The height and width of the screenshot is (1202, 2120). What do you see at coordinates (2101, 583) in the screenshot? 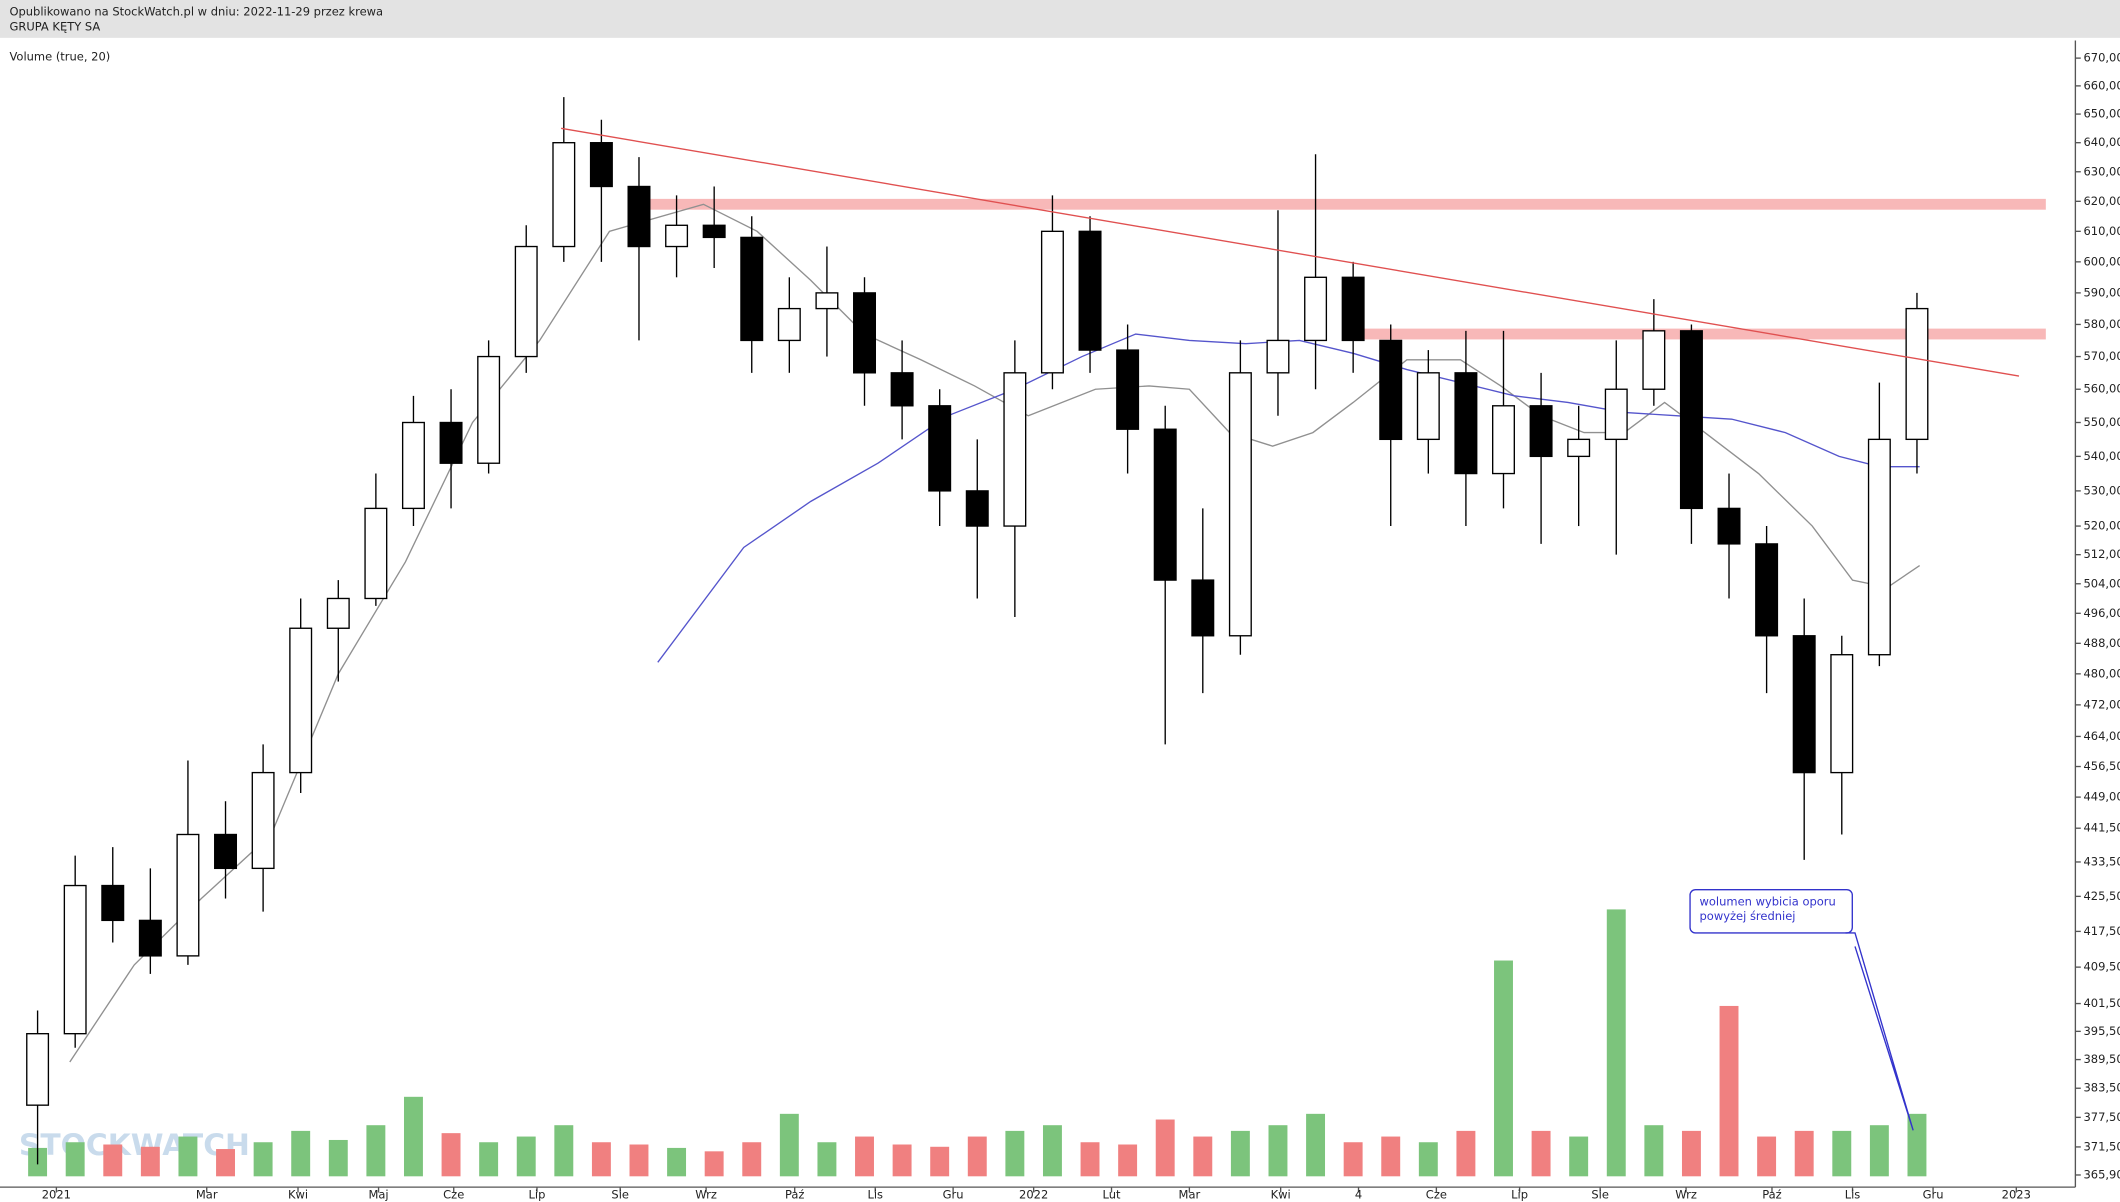
I see `y-tick-label: 504,00` at bounding box center [2101, 583].